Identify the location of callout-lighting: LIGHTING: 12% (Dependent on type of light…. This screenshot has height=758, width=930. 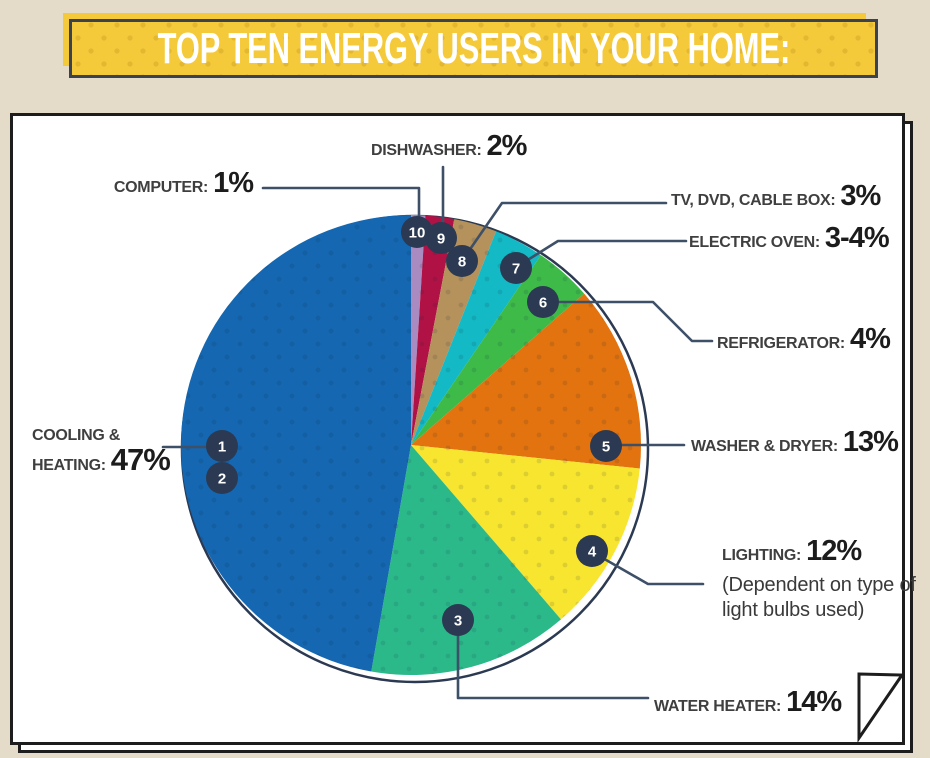
(819, 578).